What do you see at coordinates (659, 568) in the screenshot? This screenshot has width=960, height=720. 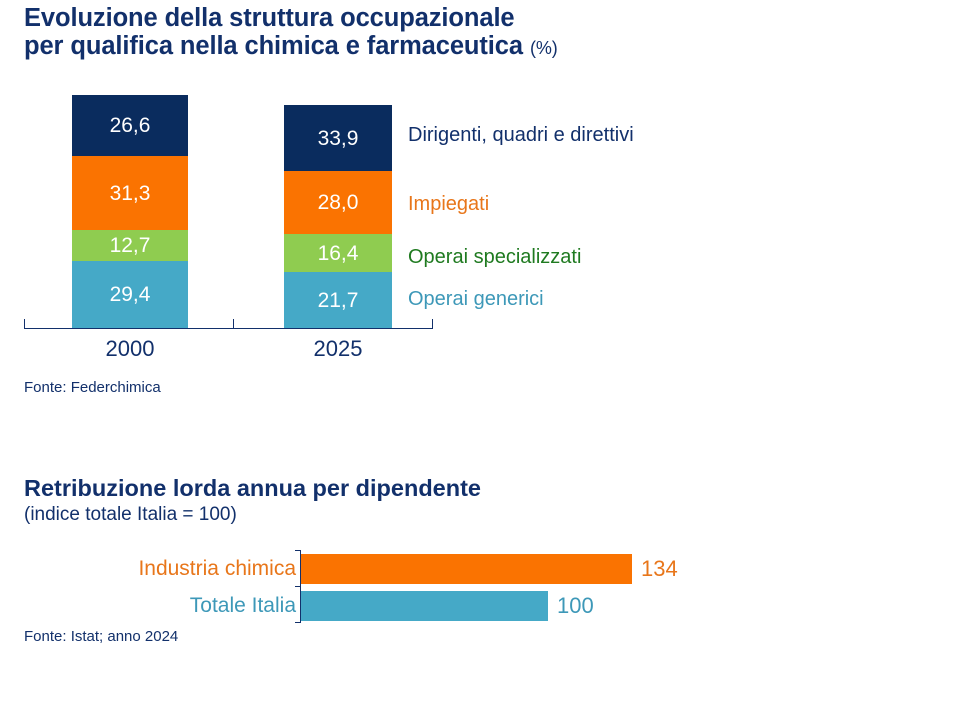 I see `hbar-value-industria-chimica: 134` at bounding box center [659, 568].